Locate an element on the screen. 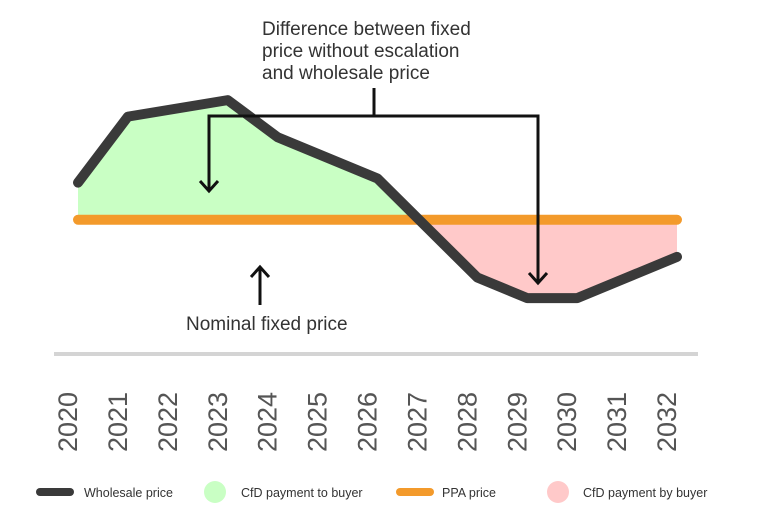  legend-cfd-by-buyer-label: CfD payment by buyer is located at coordinates (645, 493).